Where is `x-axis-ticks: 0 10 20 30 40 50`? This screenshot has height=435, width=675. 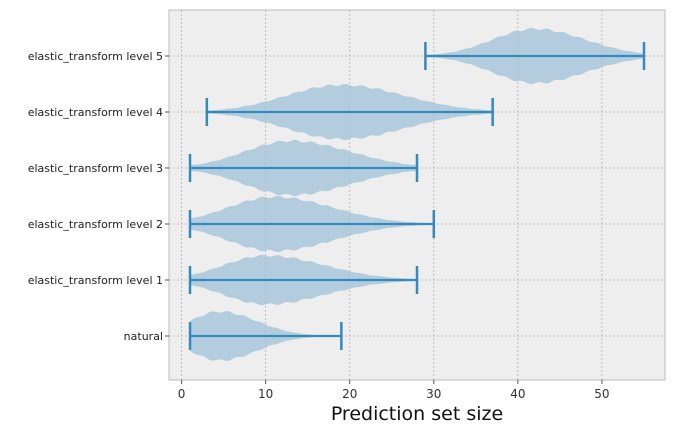
x-axis-ticks: 0 10 20 30 40 50 is located at coordinates (394, 390).